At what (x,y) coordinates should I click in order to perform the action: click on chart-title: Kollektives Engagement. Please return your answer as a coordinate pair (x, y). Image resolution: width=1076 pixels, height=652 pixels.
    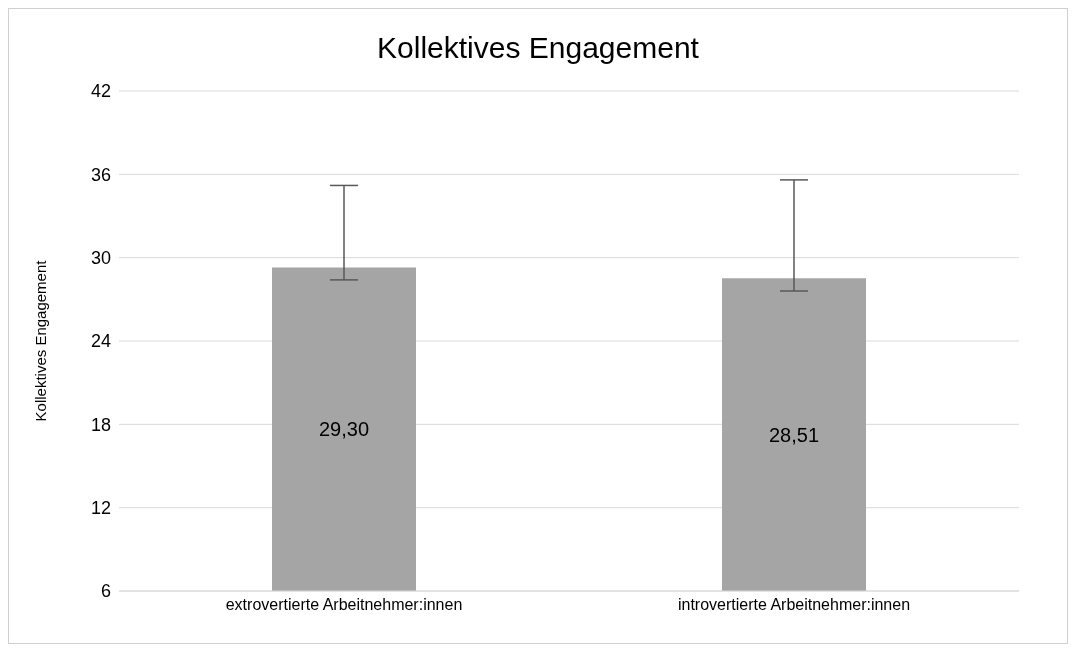
    Looking at the image, I should click on (538, 48).